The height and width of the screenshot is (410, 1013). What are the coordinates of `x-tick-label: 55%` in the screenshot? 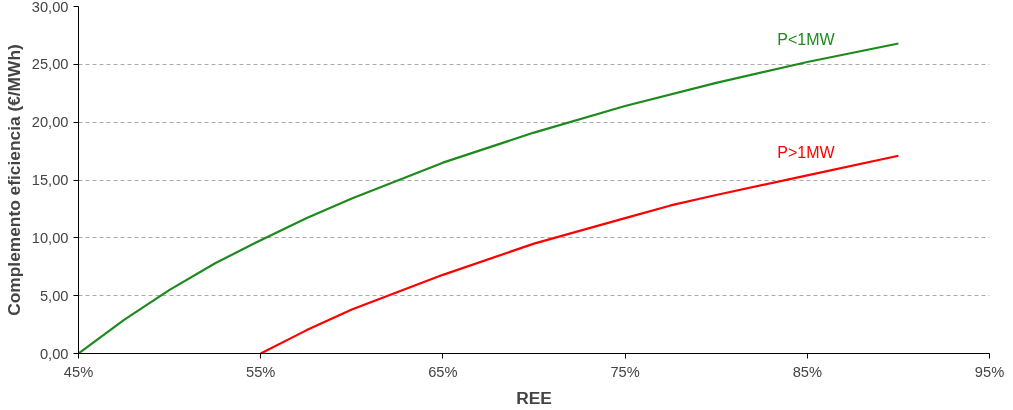 It's located at (261, 371).